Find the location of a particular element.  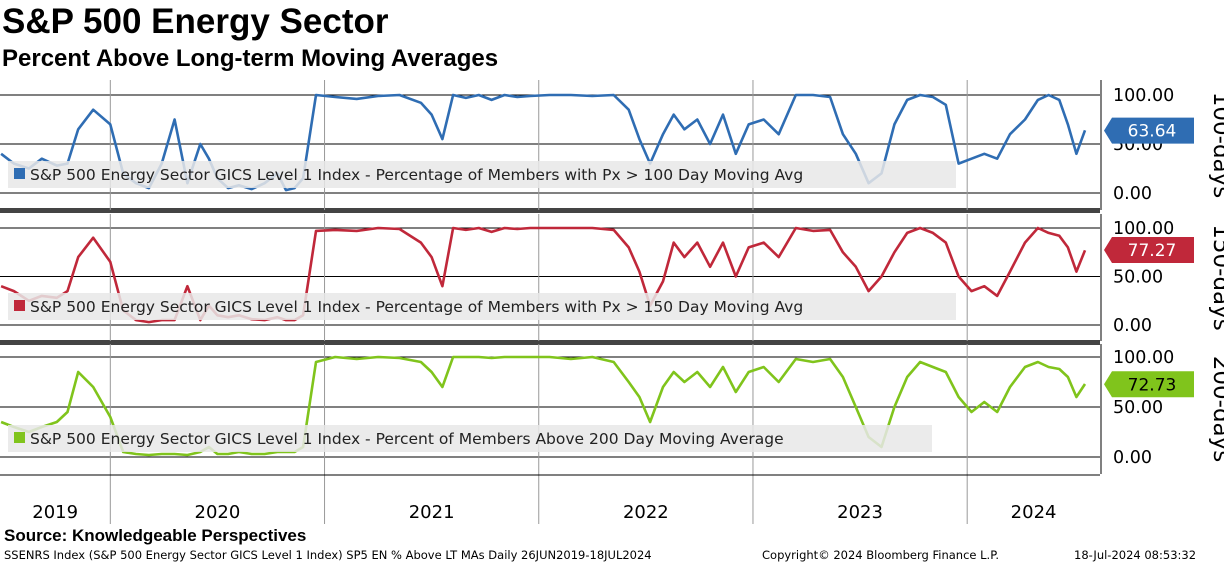

panel-label-100-days: 100-days is located at coordinates (1216, 145).